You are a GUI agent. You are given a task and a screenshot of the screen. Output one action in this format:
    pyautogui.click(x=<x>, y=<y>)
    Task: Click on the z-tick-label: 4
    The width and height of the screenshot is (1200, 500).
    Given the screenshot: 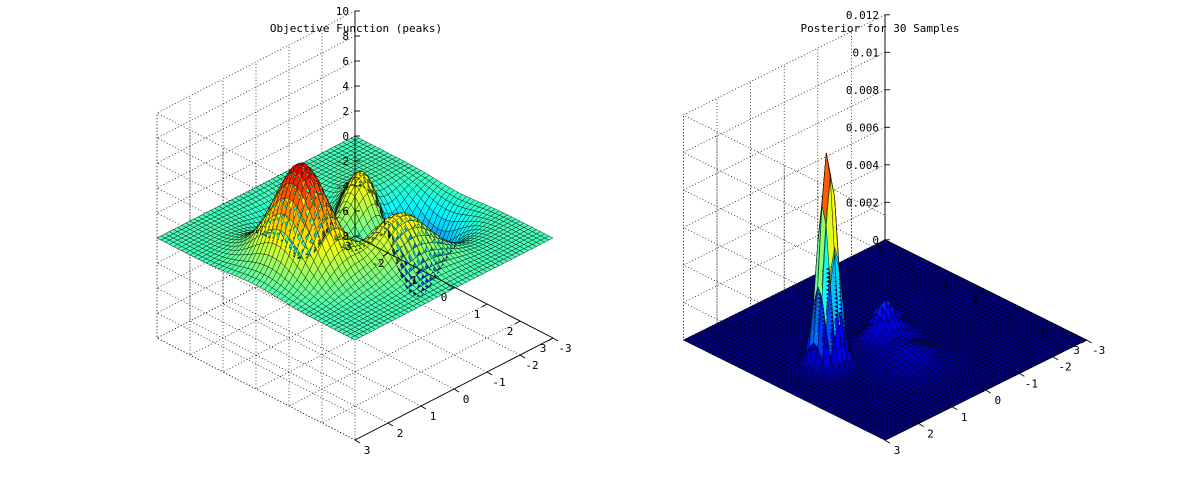 What is the action you would take?
    pyautogui.click(x=345, y=86)
    